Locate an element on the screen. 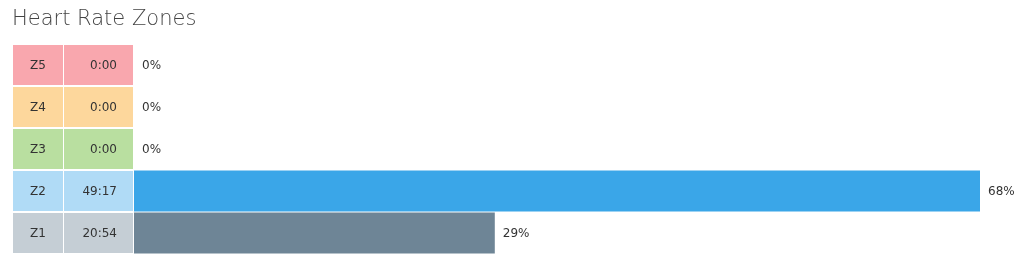 This screenshot has height=268, width=1021. text: 20:54 is located at coordinates (98, 233).